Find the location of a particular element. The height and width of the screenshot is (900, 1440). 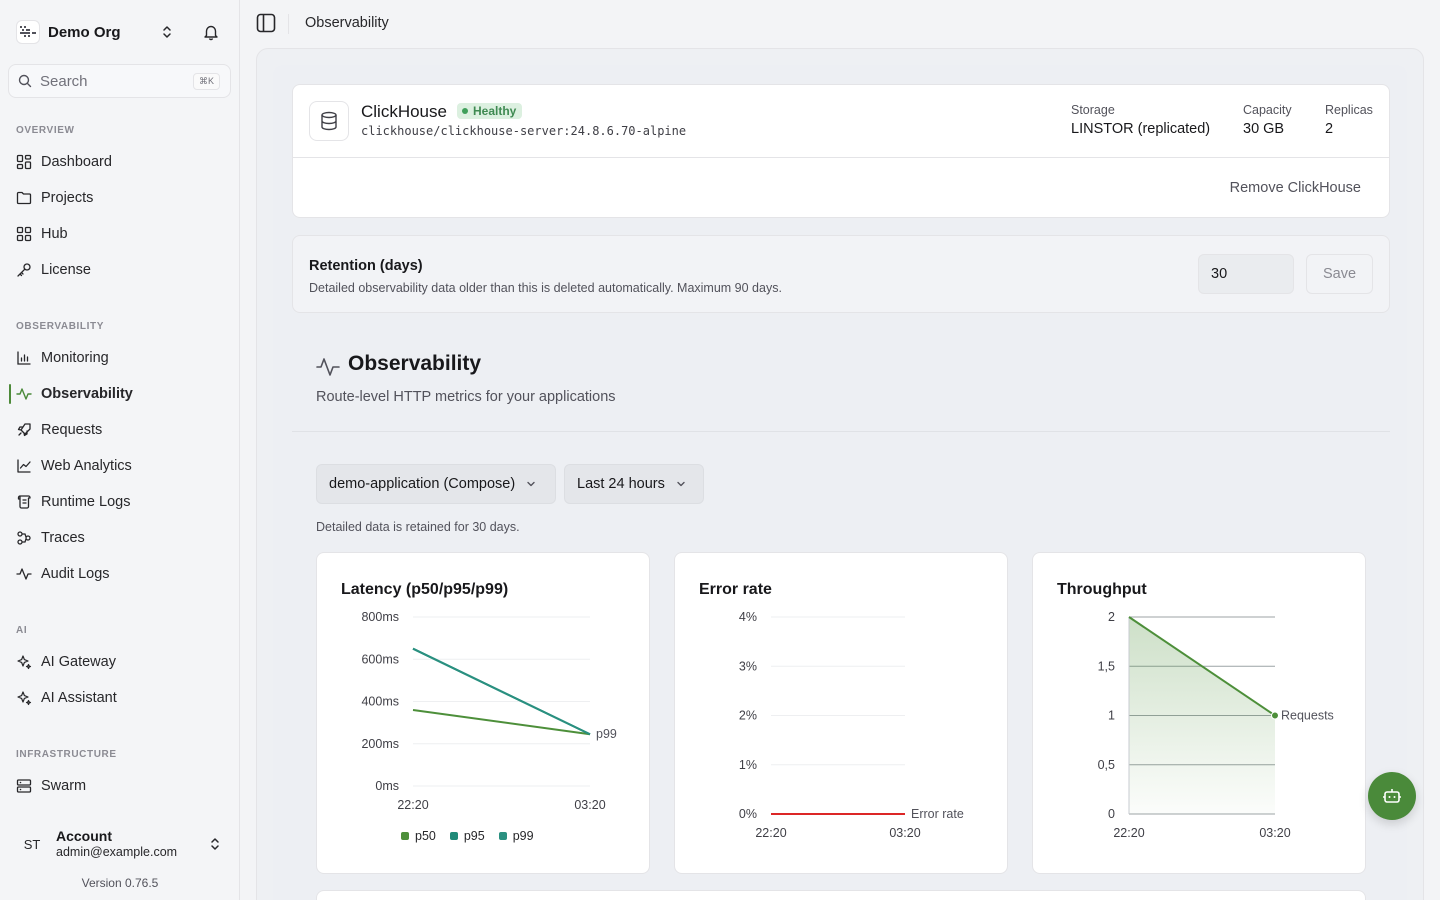

ai-assistant-button is located at coordinates (1392, 796).